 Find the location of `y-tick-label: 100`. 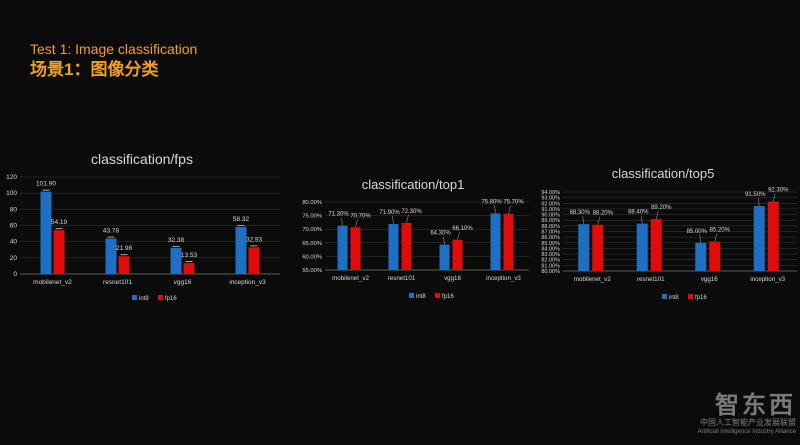

y-tick-label: 100 is located at coordinates (11, 193).